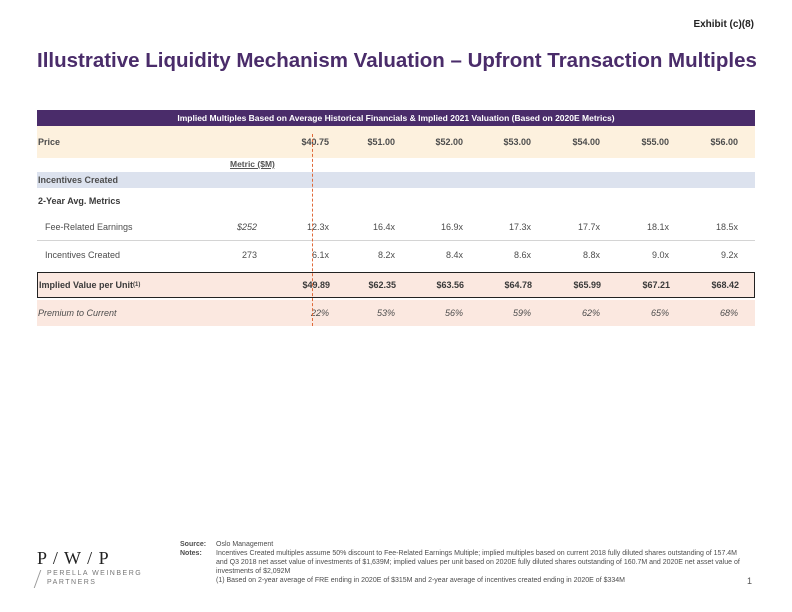  I want to click on price-cell: $54.00, so click(586, 142).